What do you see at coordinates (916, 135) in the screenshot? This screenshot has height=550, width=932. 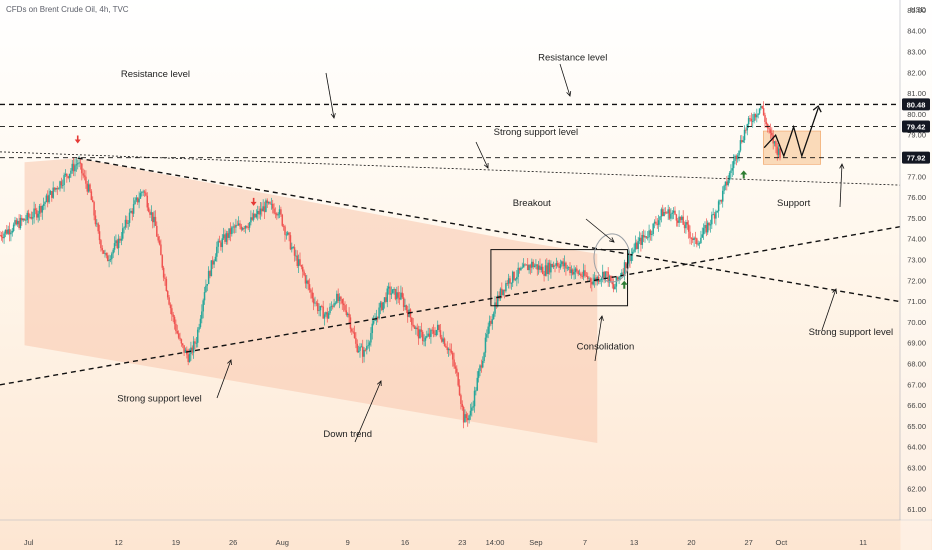 I see `y-tick-label: 79.00` at bounding box center [916, 135].